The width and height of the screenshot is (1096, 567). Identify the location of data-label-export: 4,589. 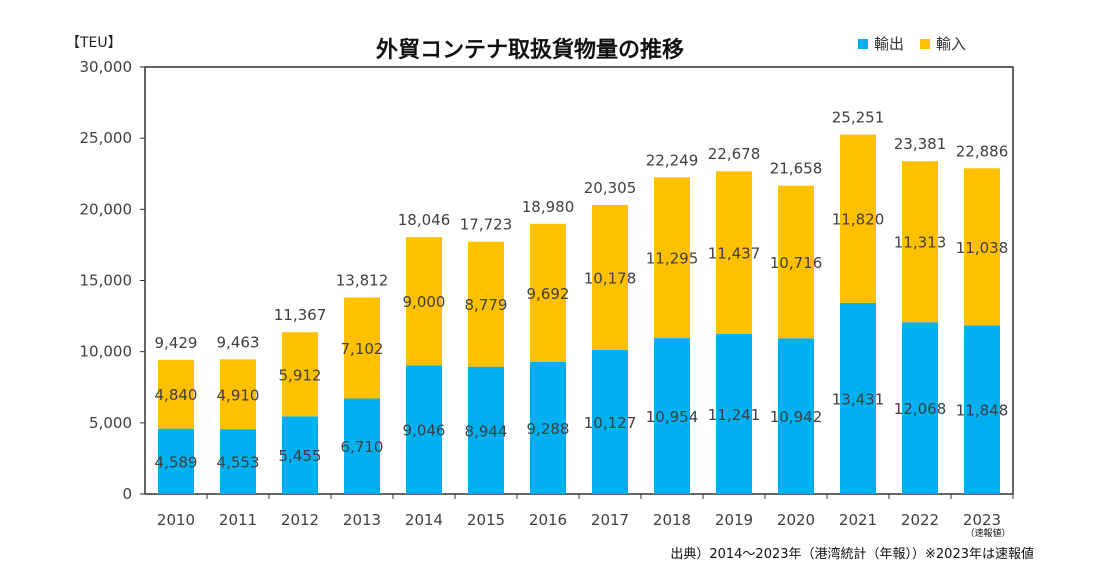
(176, 462).